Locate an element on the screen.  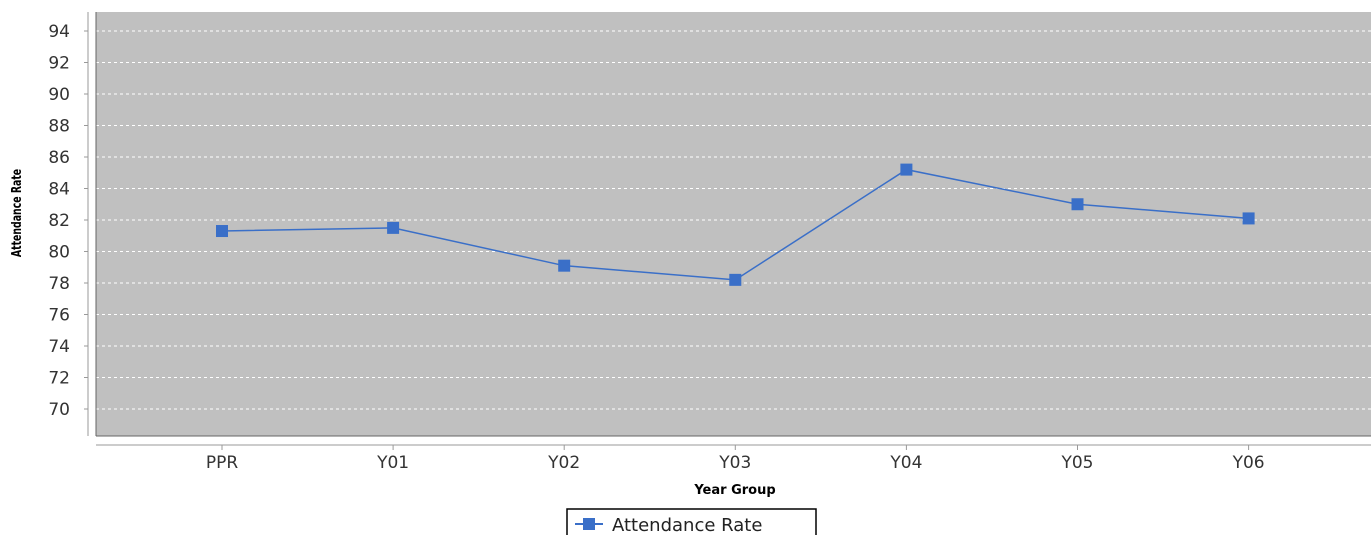
x-tick-label: Y04 is located at coordinates (905, 463).